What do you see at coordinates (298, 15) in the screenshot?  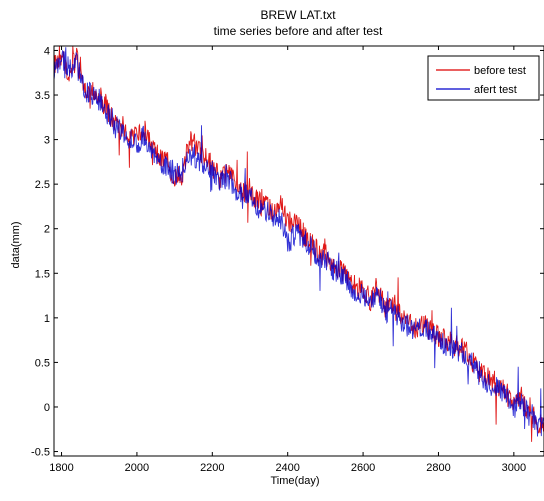 I see `chart-title: BREW LAT.txt` at bounding box center [298, 15].